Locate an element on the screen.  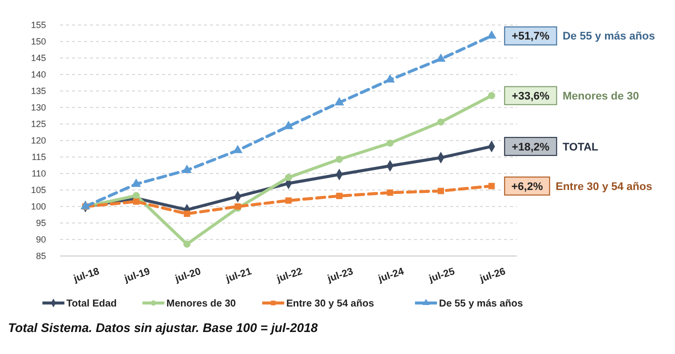
x-tick-label: jul-23 is located at coordinates (340, 276).